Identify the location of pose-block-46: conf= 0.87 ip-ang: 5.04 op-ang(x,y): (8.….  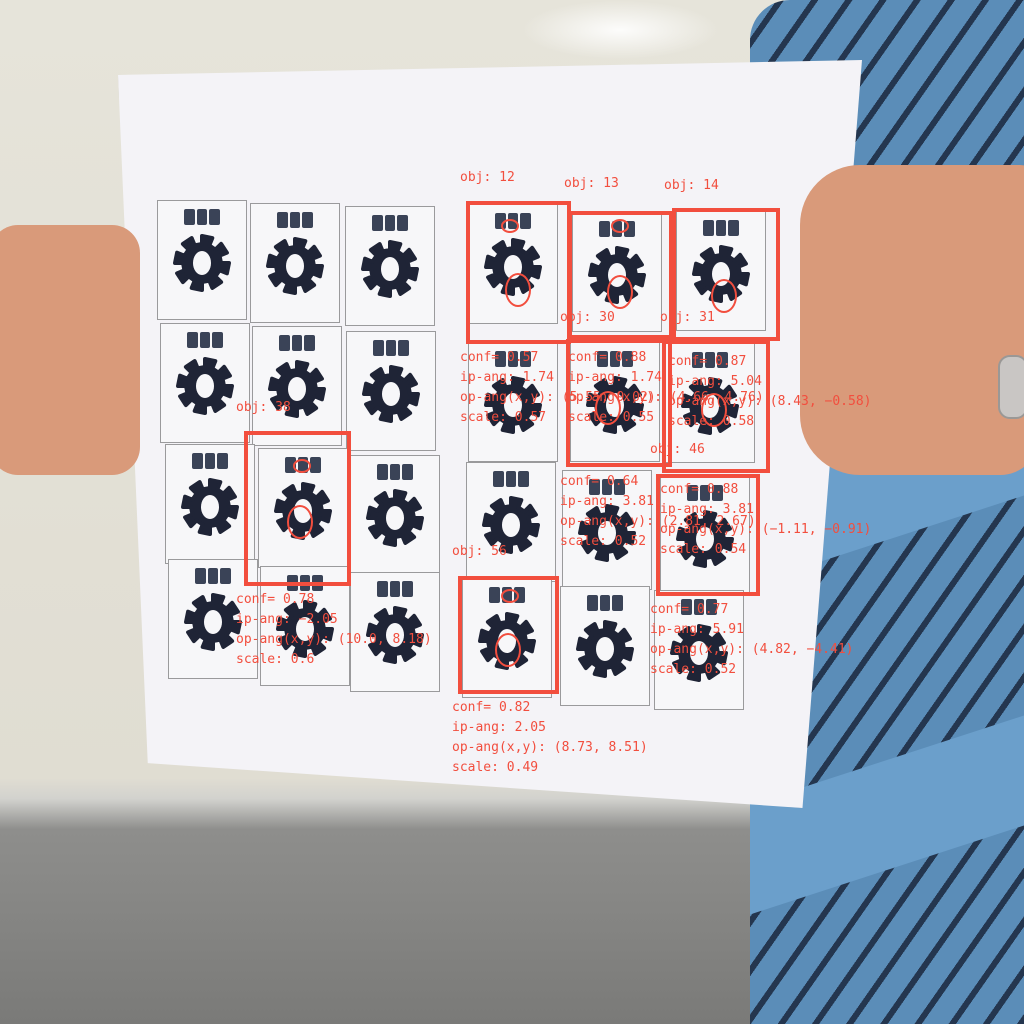
(770, 392).